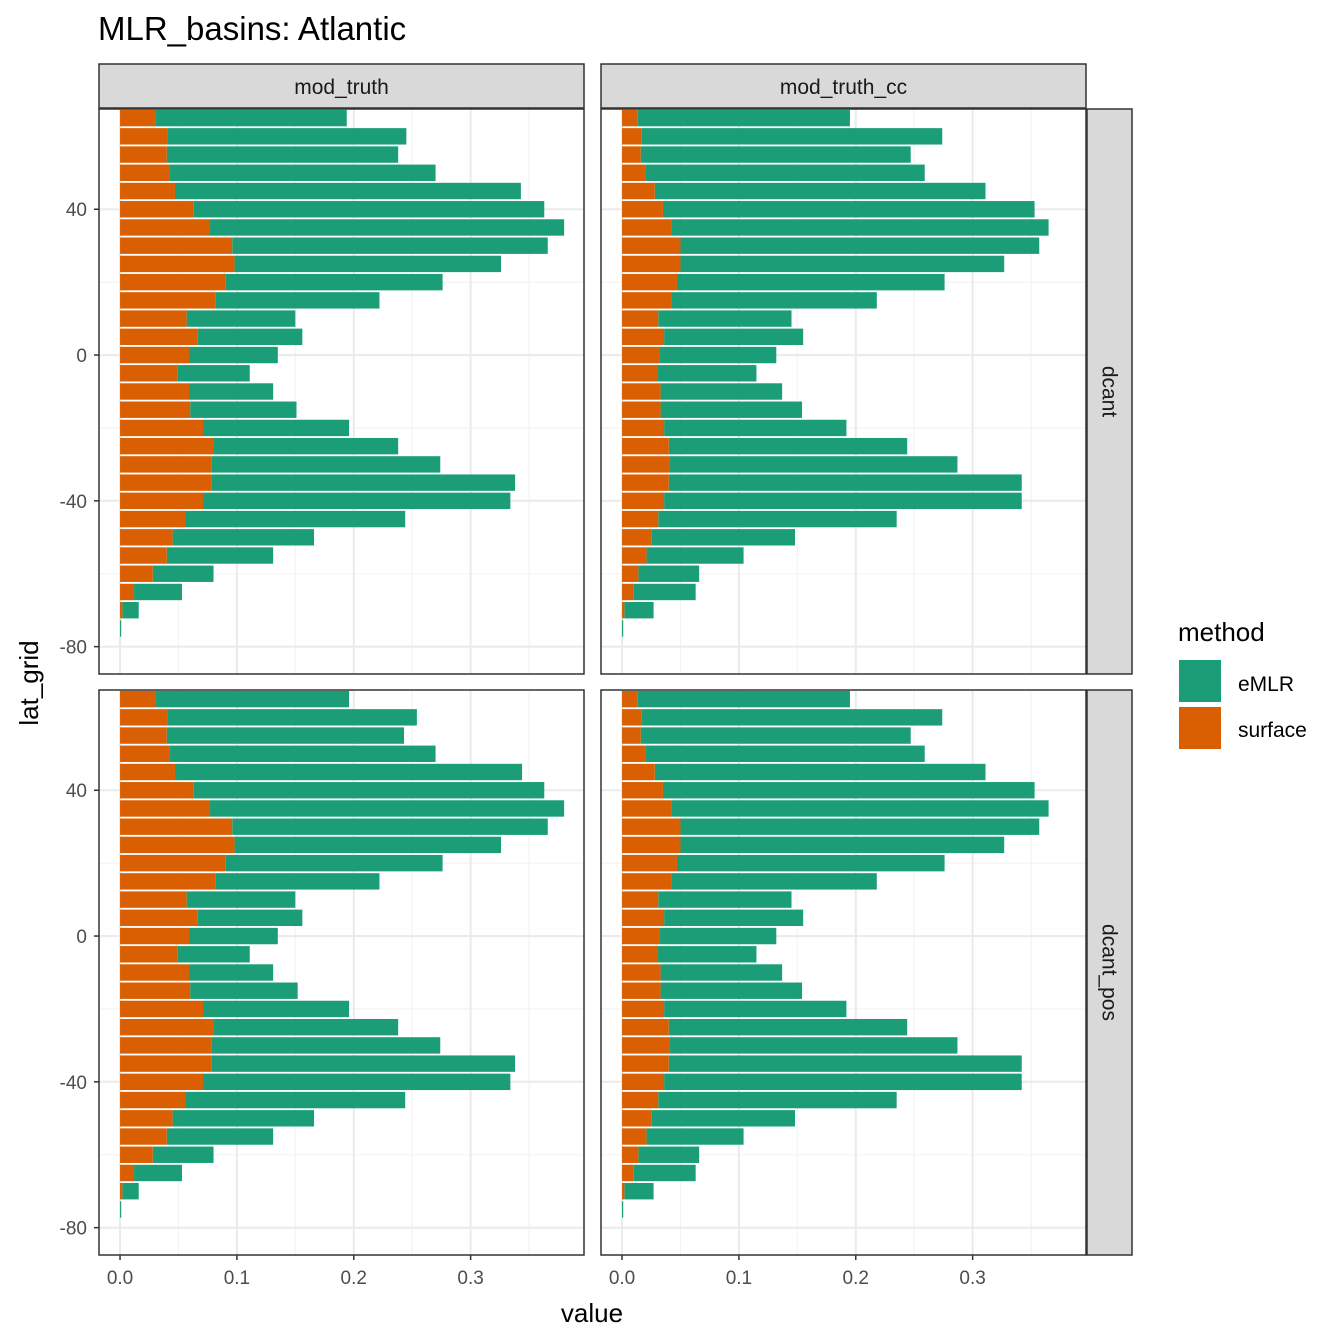 This screenshot has height=1344, width=1344. I want to click on facet-strip-column-label: mod_truth, so click(341, 87).